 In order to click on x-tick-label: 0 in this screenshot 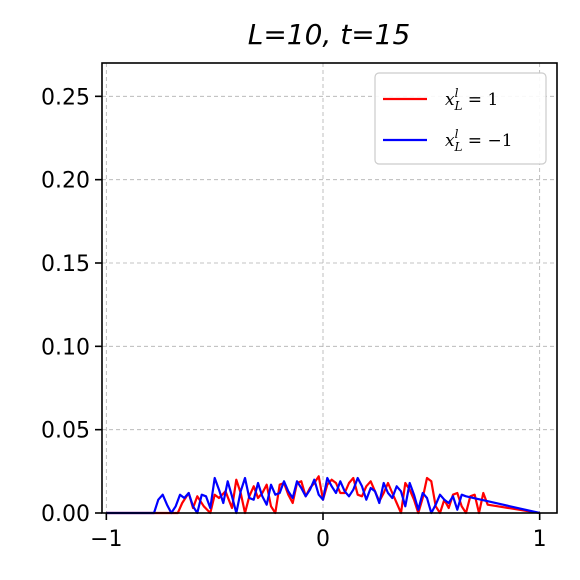, I will do `click(323, 539)`.